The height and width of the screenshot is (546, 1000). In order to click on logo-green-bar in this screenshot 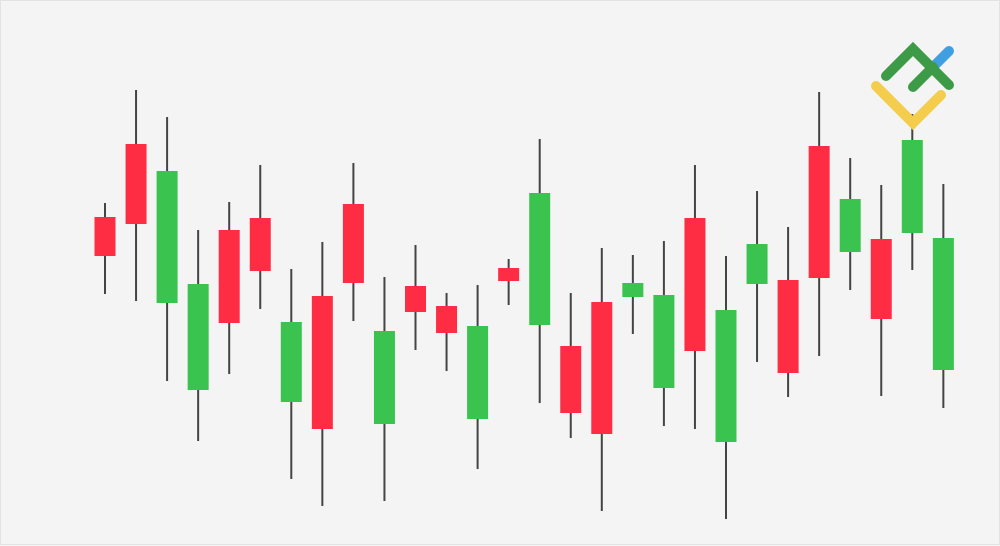, I will do `click(923, 77)`.